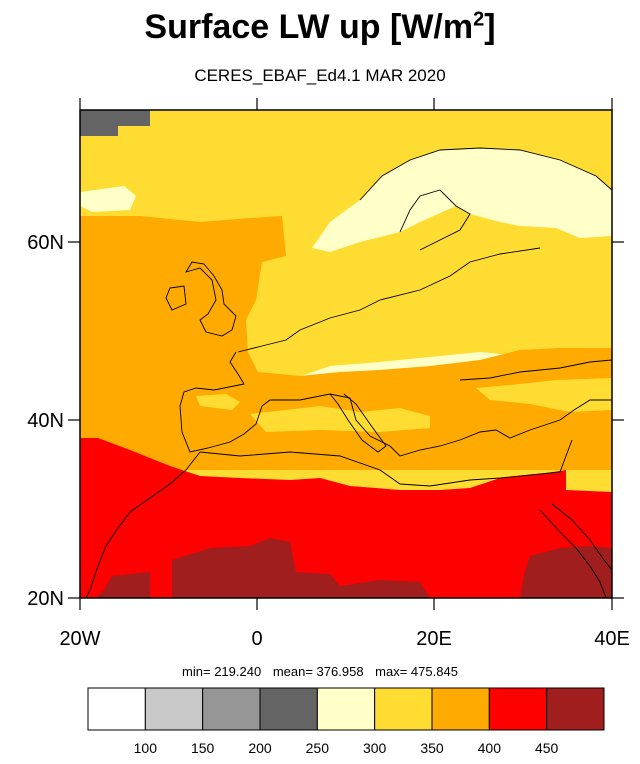 This screenshot has width=640, height=764. I want to click on coast-med-north, so click(395, 404).